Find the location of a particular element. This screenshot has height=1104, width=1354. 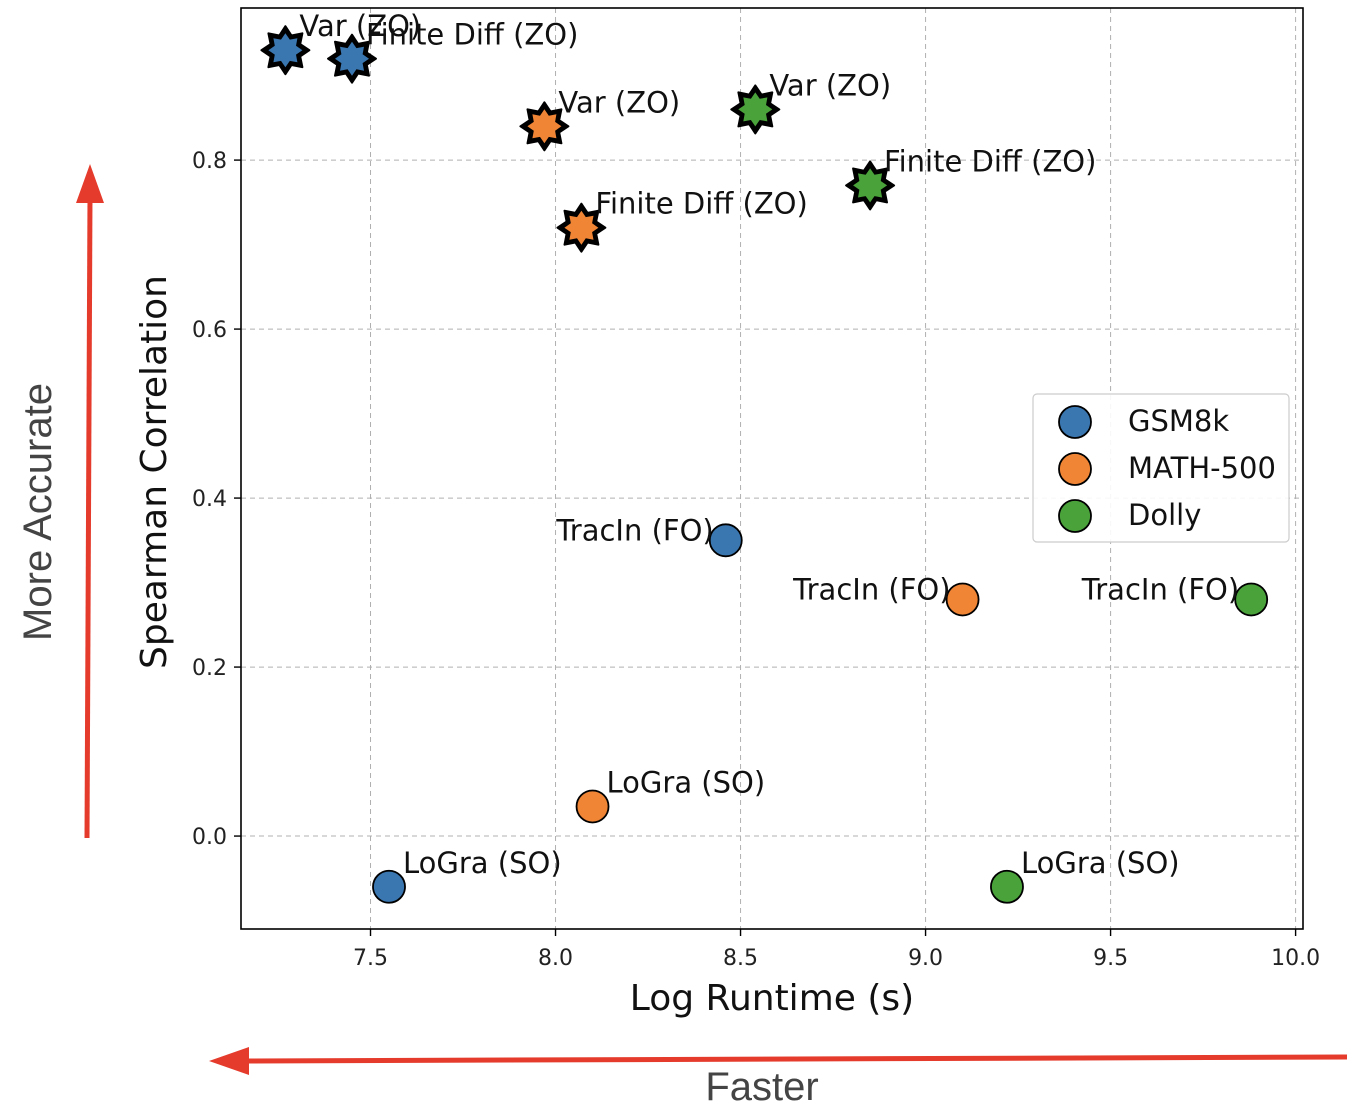

legend-marker-gsm8k is located at coordinates (1075, 422).